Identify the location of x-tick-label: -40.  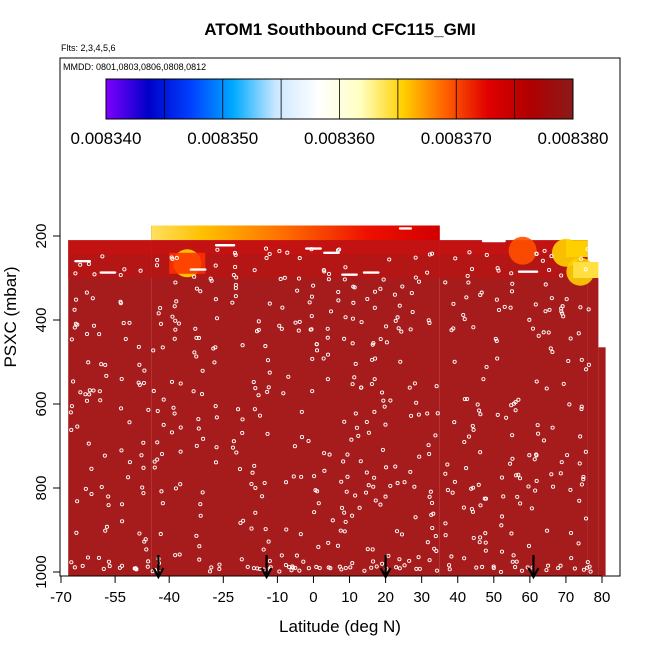
(169, 597).